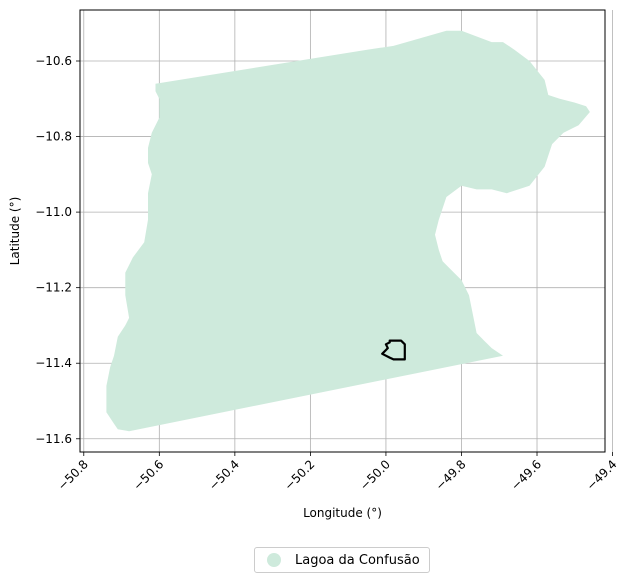  I want to click on legend-marker-icon, so click(274, 560).